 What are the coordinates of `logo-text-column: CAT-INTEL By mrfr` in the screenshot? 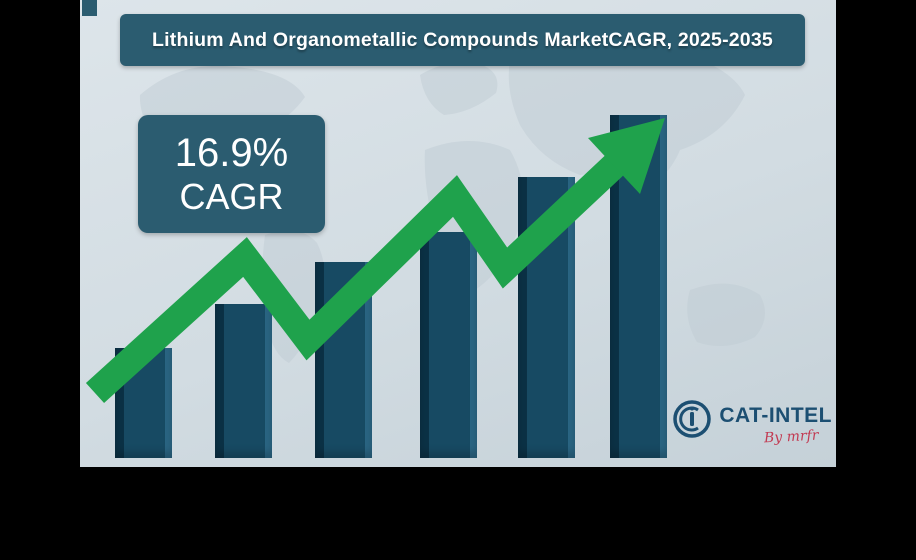 It's located at (775, 422).